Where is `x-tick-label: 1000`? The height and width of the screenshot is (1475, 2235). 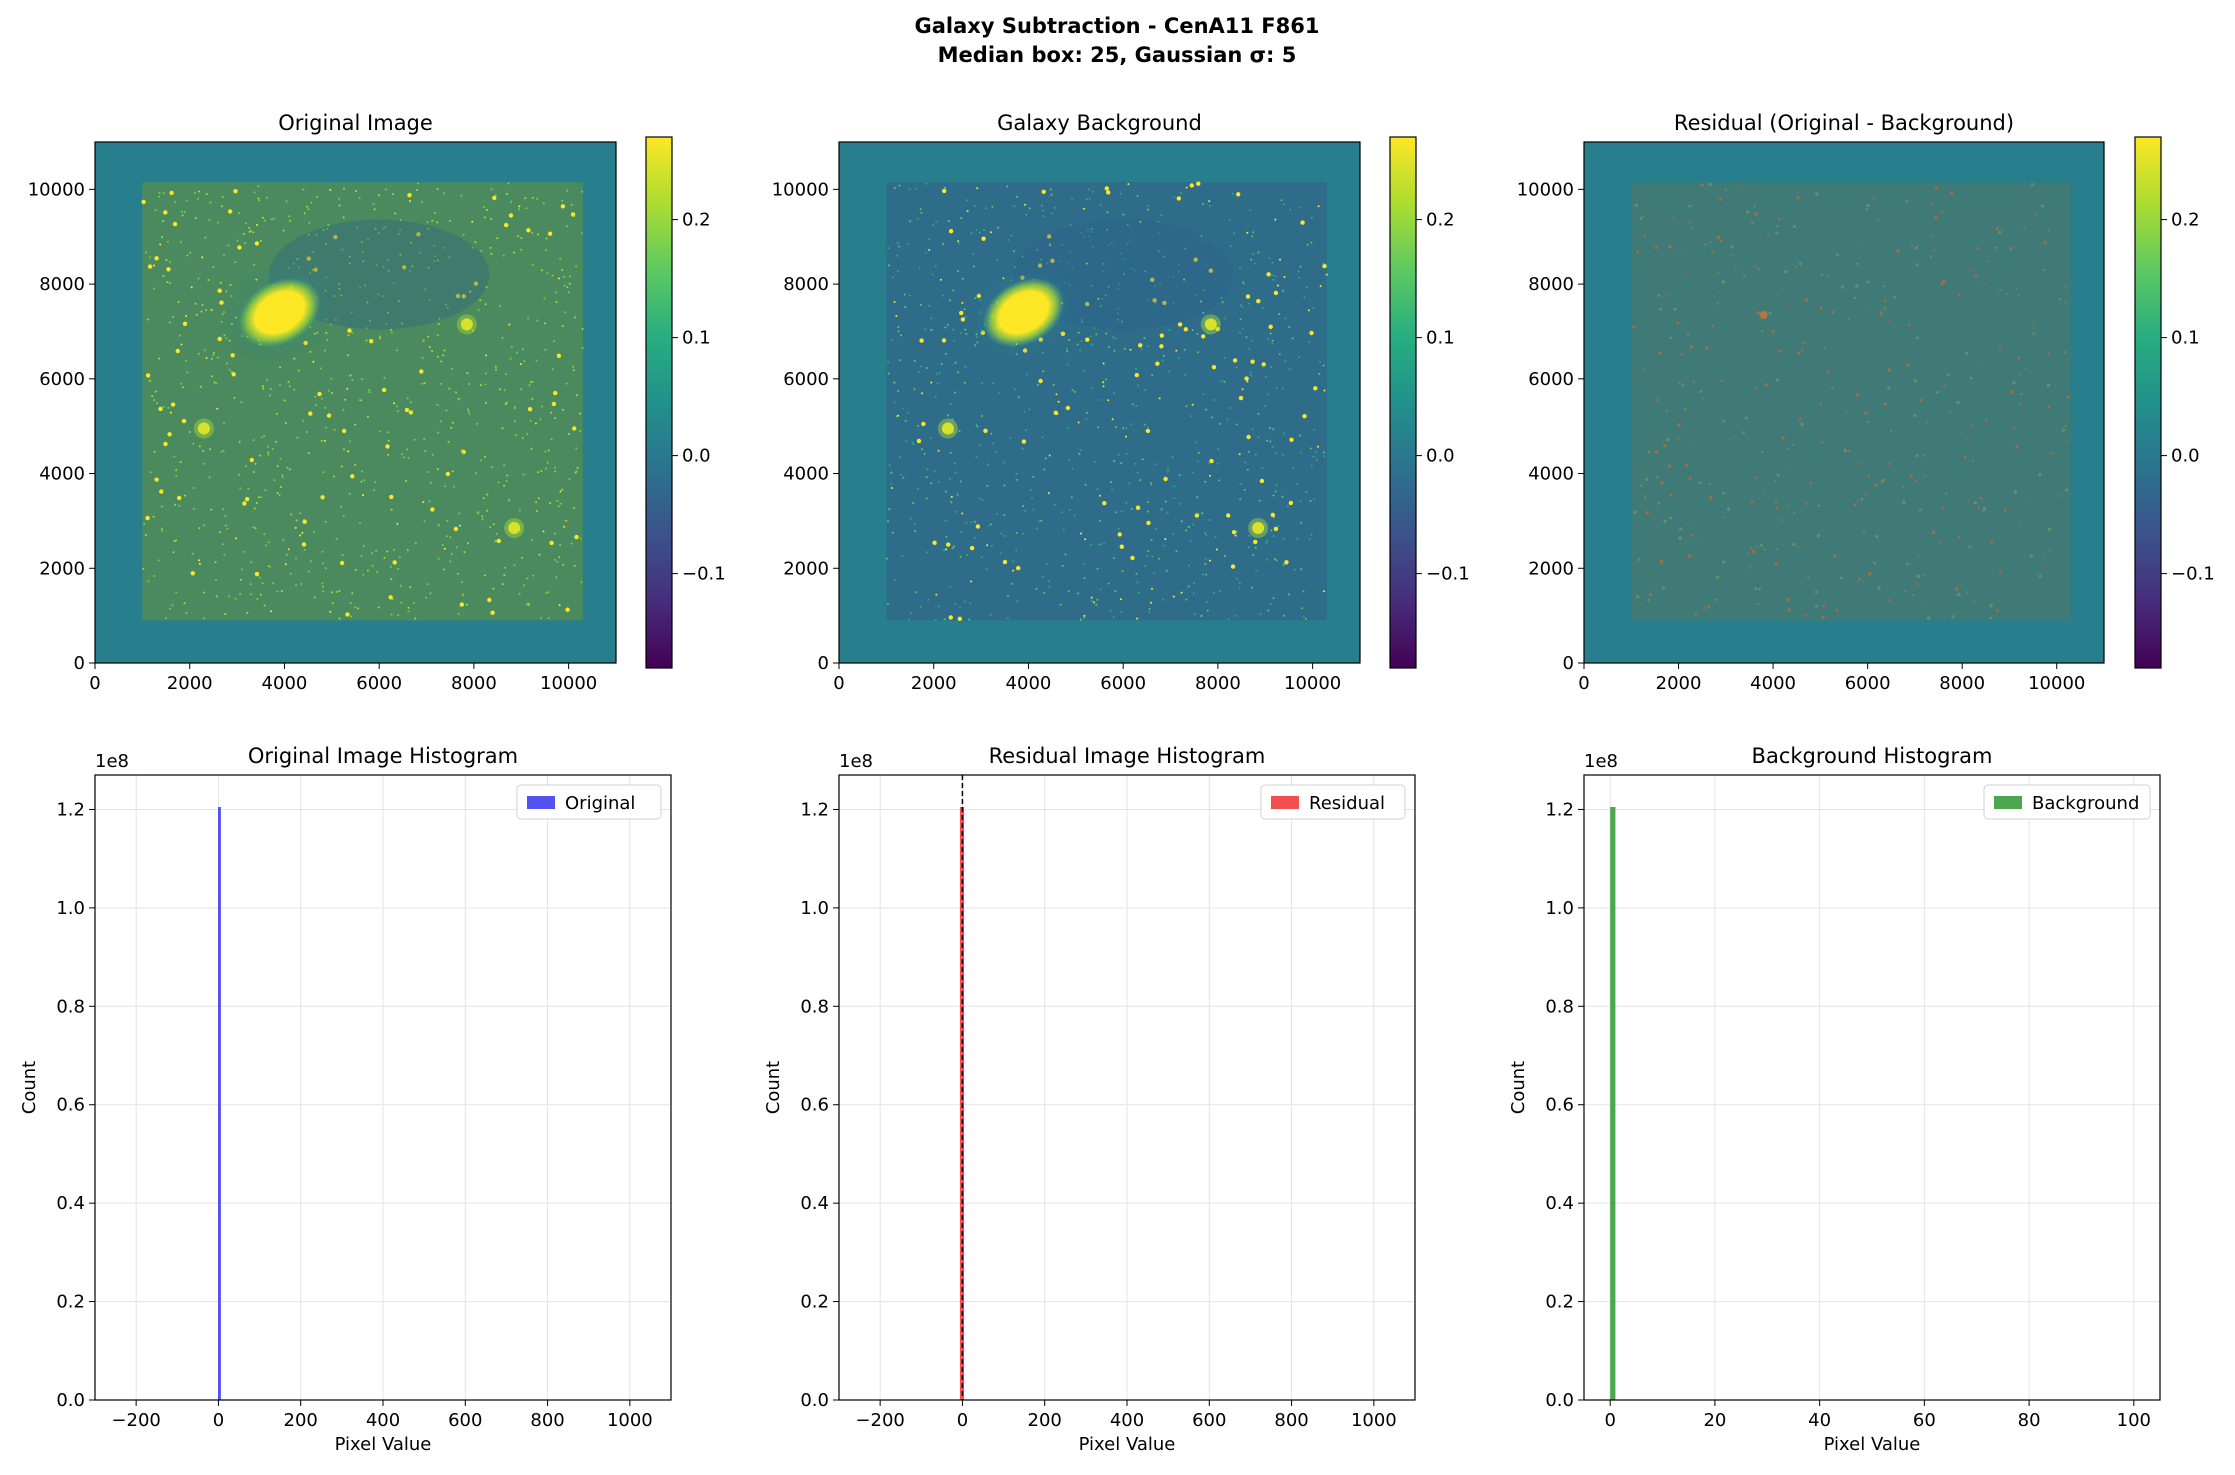
x-tick-label: 1000 is located at coordinates (630, 1420).